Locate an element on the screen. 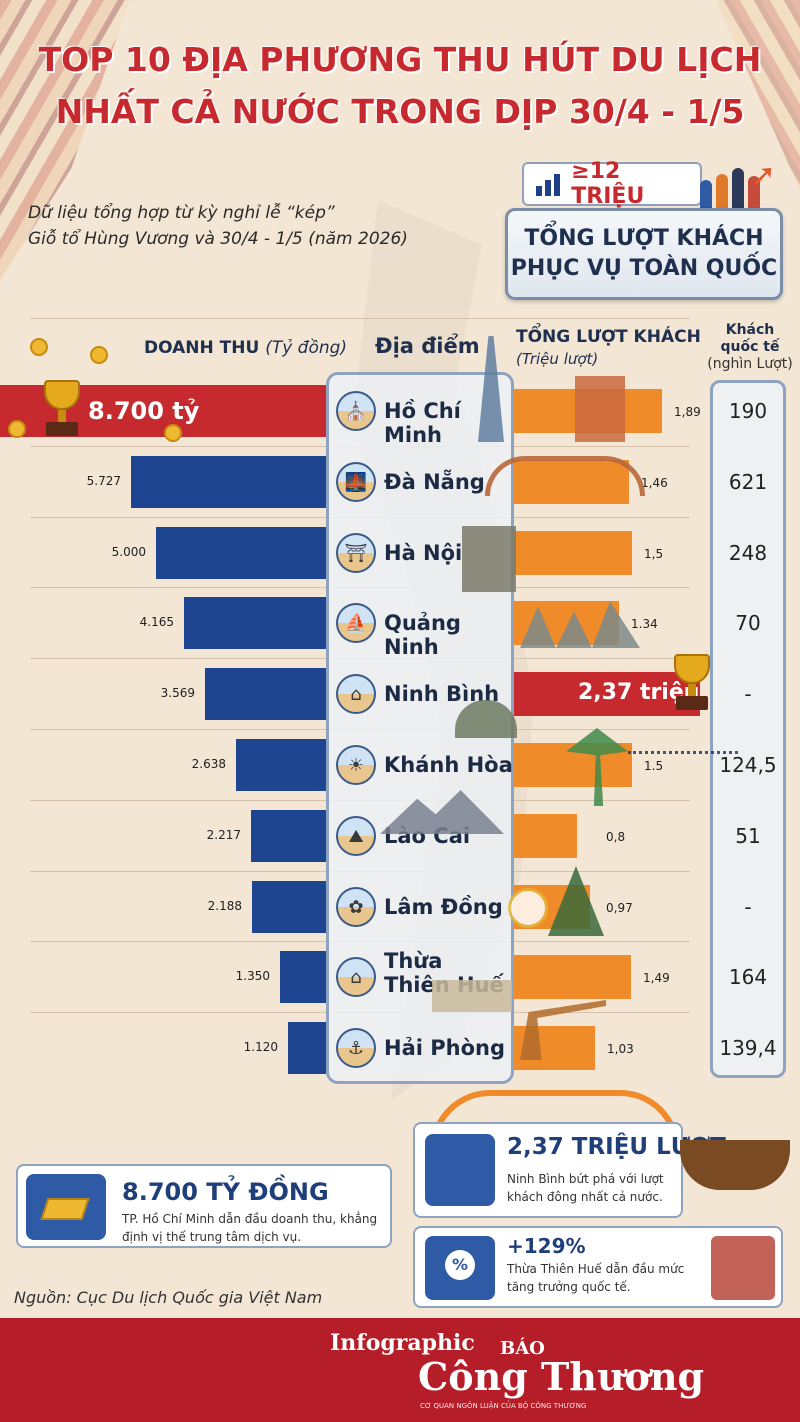 Image resolution: width=800 pixels, height=1422 pixels. revenue-label: 4.165 is located at coordinates (156, 622).